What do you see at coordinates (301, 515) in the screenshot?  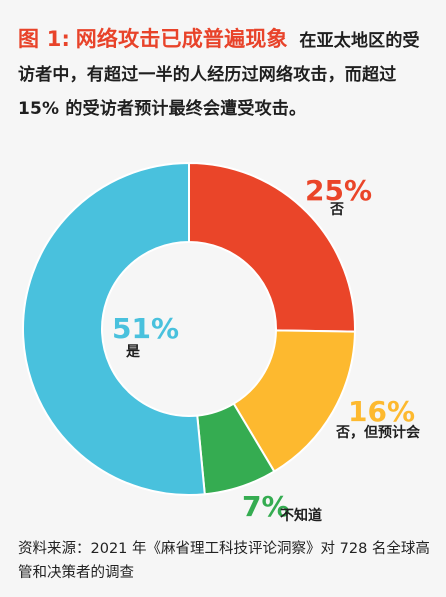 I see `slice-category-label: 不知道` at bounding box center [301, 515].